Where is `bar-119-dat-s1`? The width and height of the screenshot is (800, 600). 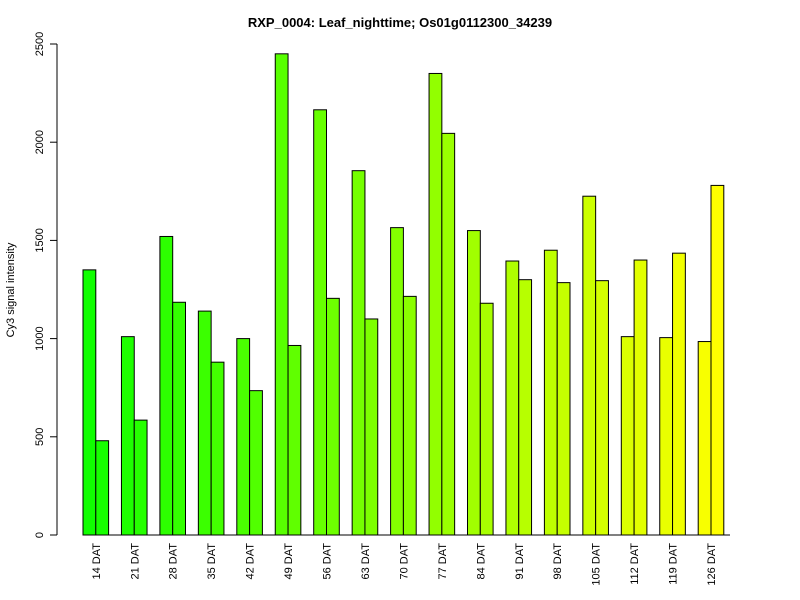
bar-119-dat-s1 is located at coordinates (666, 436).